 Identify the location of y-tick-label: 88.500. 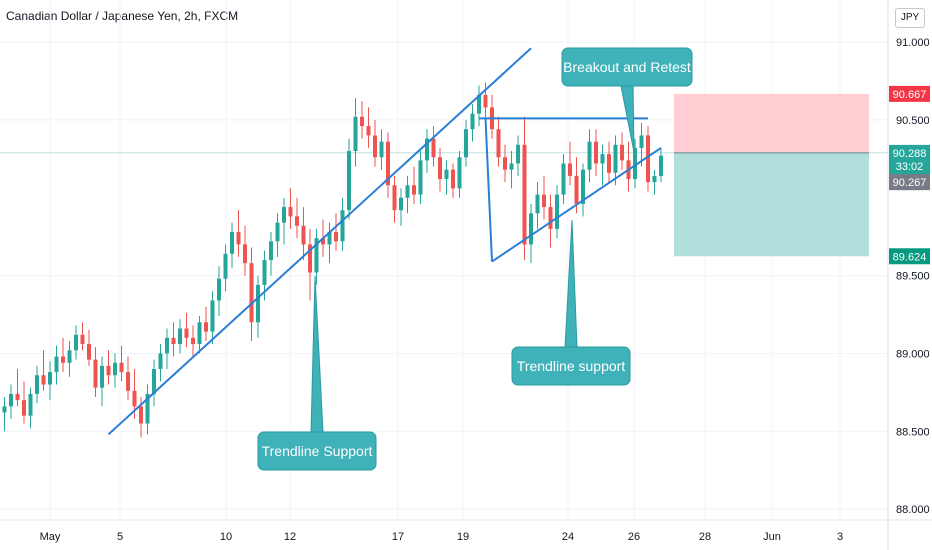
(913, 432).